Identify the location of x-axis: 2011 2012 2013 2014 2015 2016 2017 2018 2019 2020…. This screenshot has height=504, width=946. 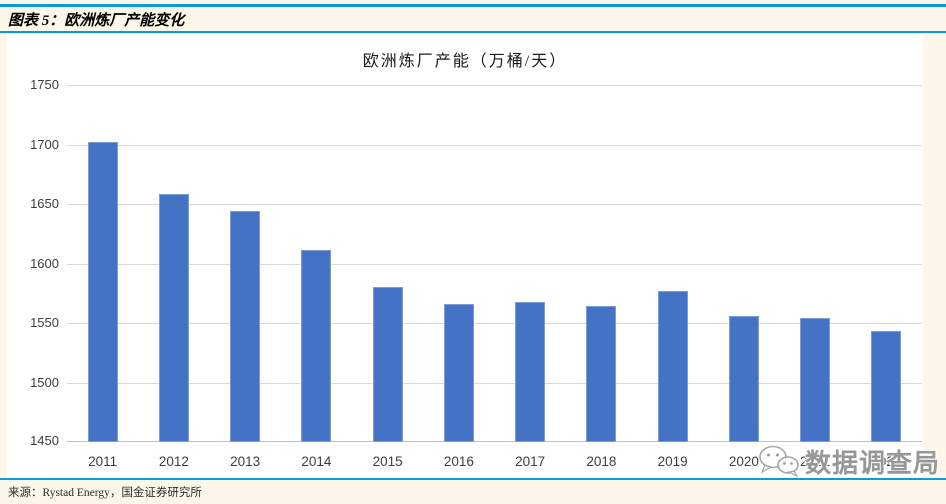
(494, 462).